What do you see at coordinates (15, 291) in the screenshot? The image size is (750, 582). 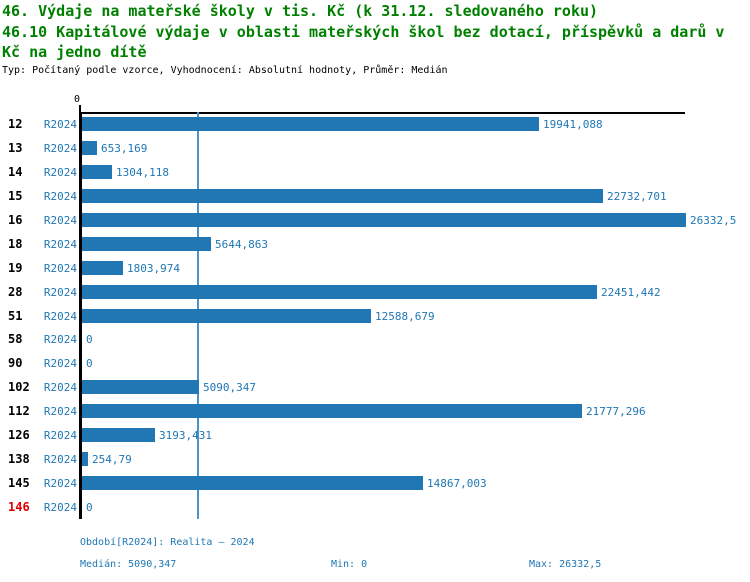 I see `row-id: 28` at bounding box center [15, 291].